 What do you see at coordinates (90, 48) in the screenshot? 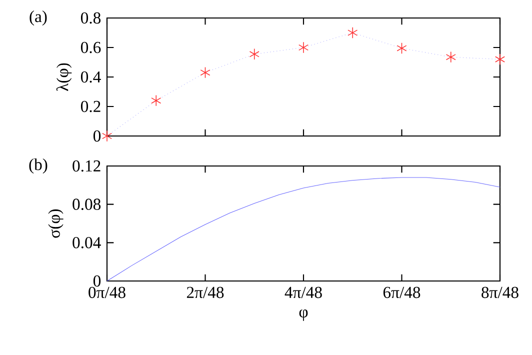
I see `y-tick-label: 0.6` at bounding box center [90, 48].